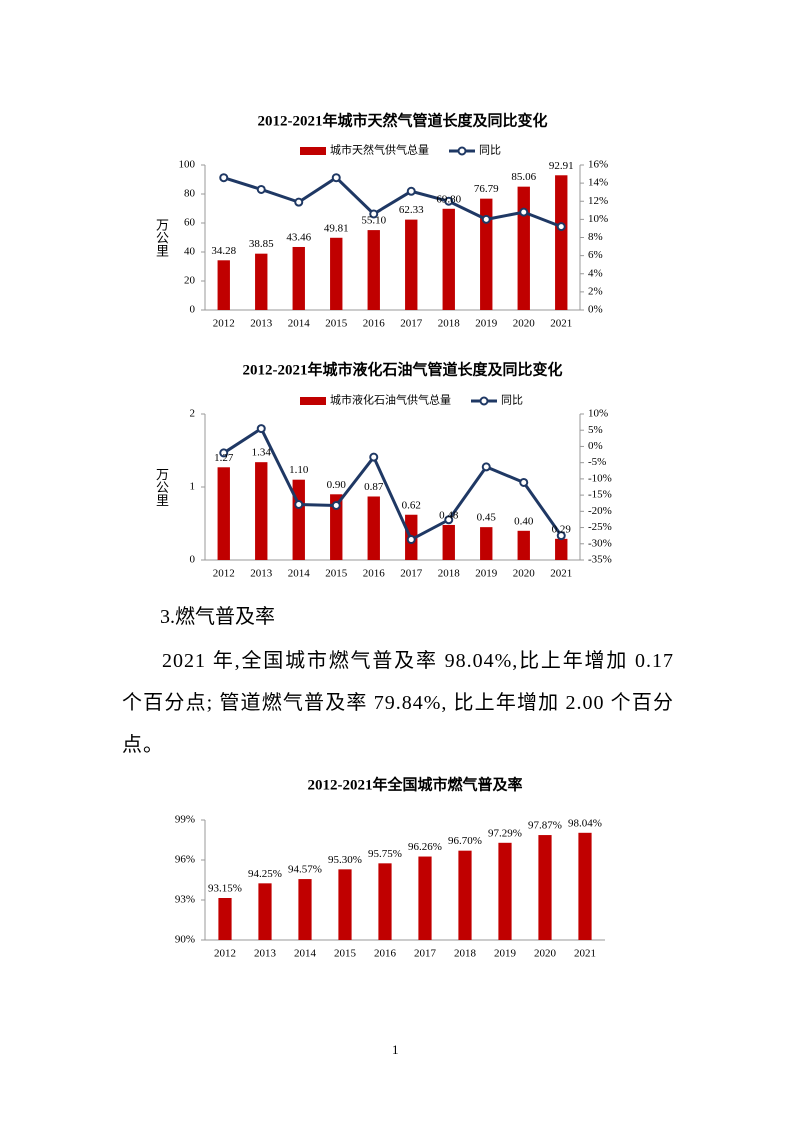 The width and height of the screenshot is (794, 1123). I want to click on data-label: 96.70%, so click(465, 841).